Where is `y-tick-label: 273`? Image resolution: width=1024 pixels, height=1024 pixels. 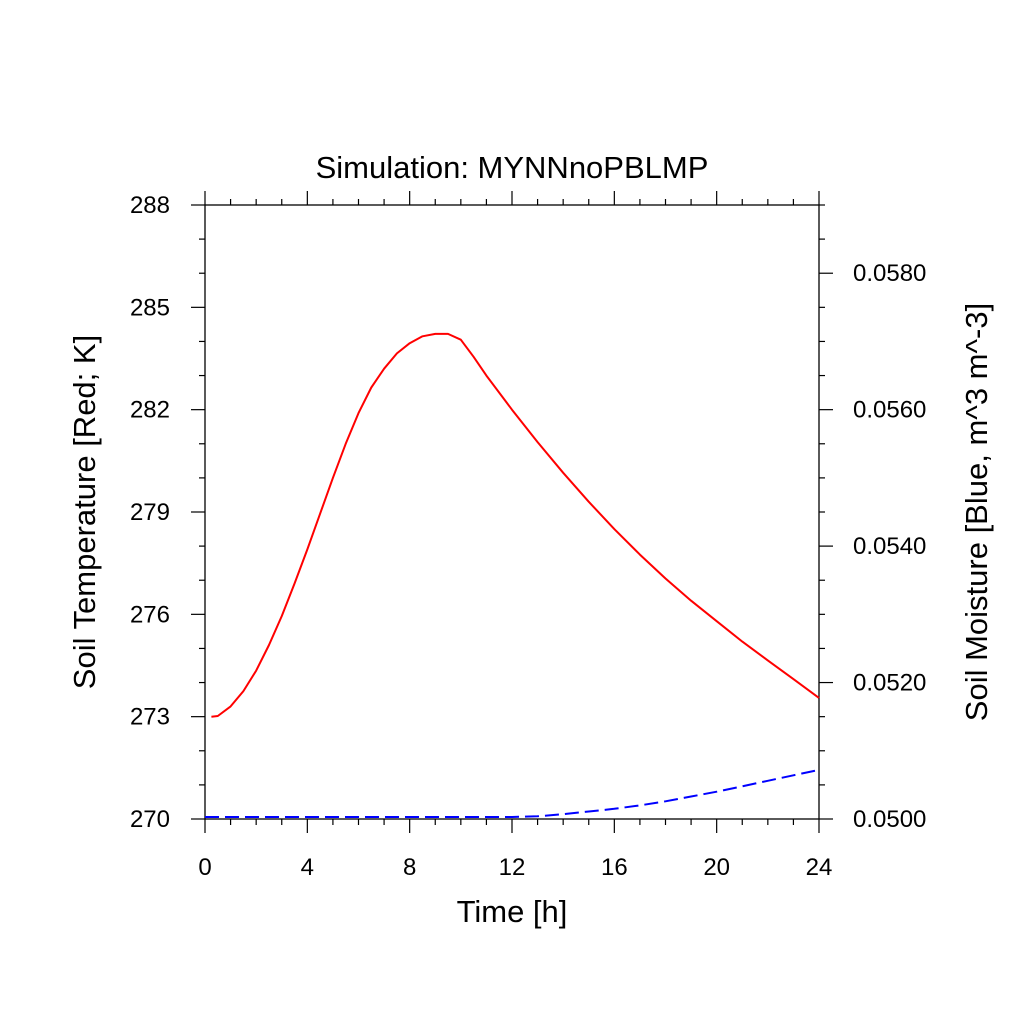
y-tick-label: 273 is located at coordinates (150, 717).